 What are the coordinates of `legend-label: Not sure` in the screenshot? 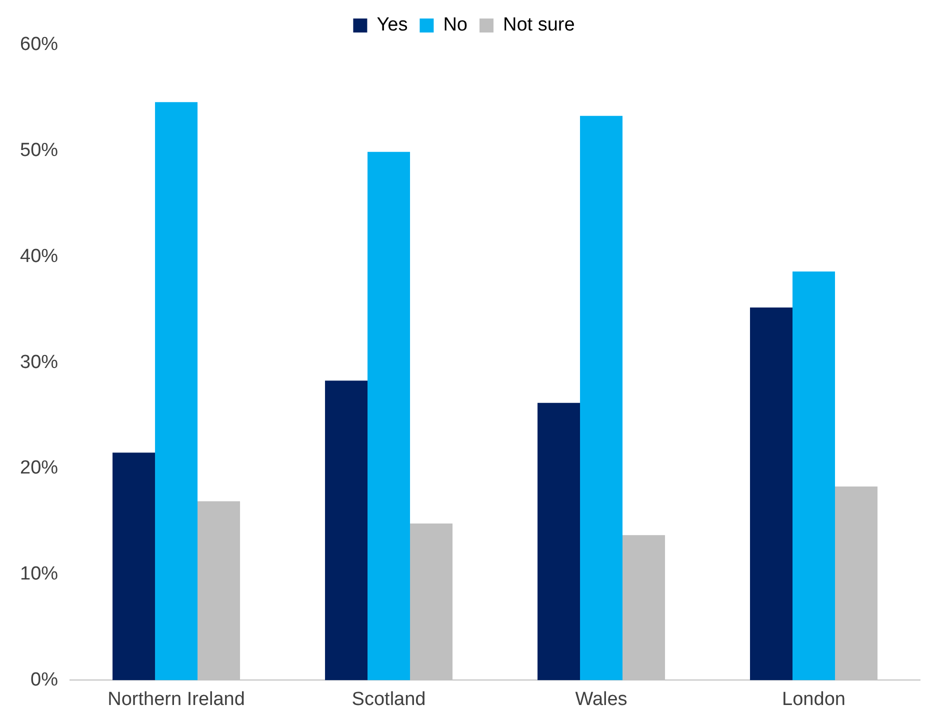 It's located at (538, 25).